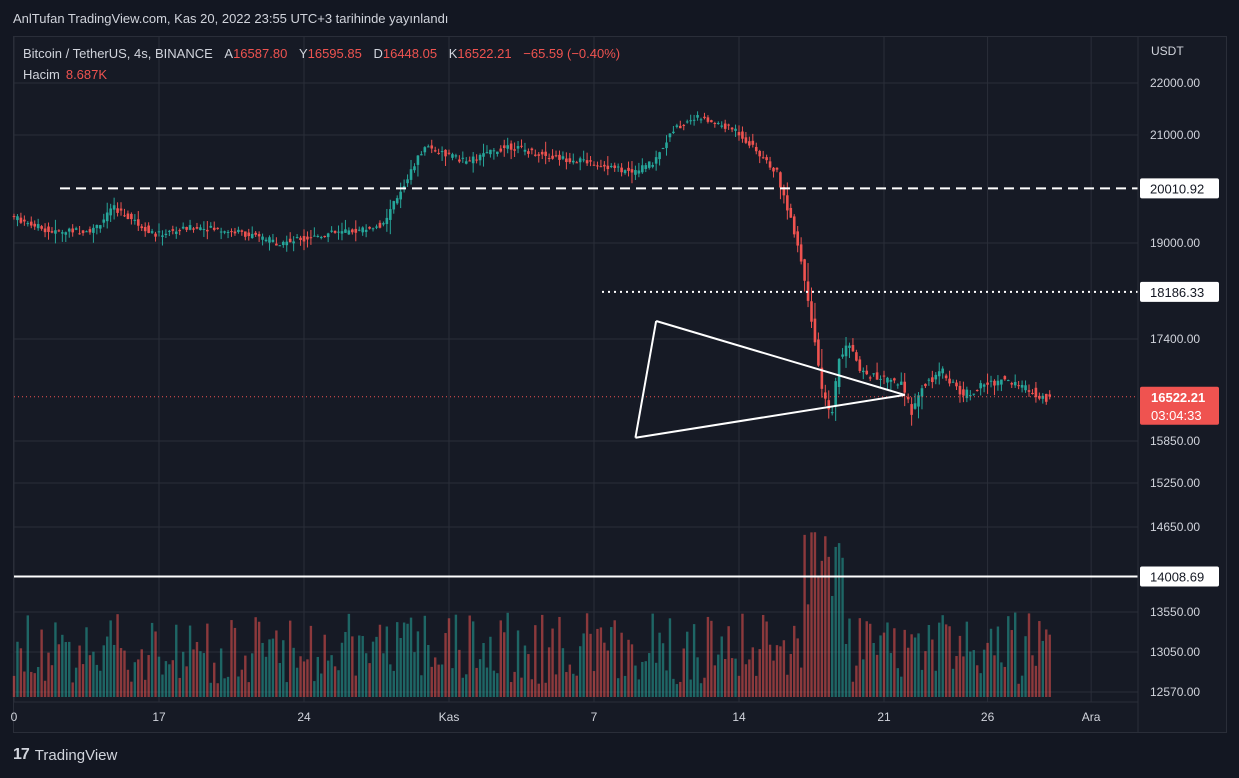 This screenshot has width=1239, height=778. Describe the element at coordinates (410, 53) in the screenshot. I see `low-value: 16448.05` at that location.